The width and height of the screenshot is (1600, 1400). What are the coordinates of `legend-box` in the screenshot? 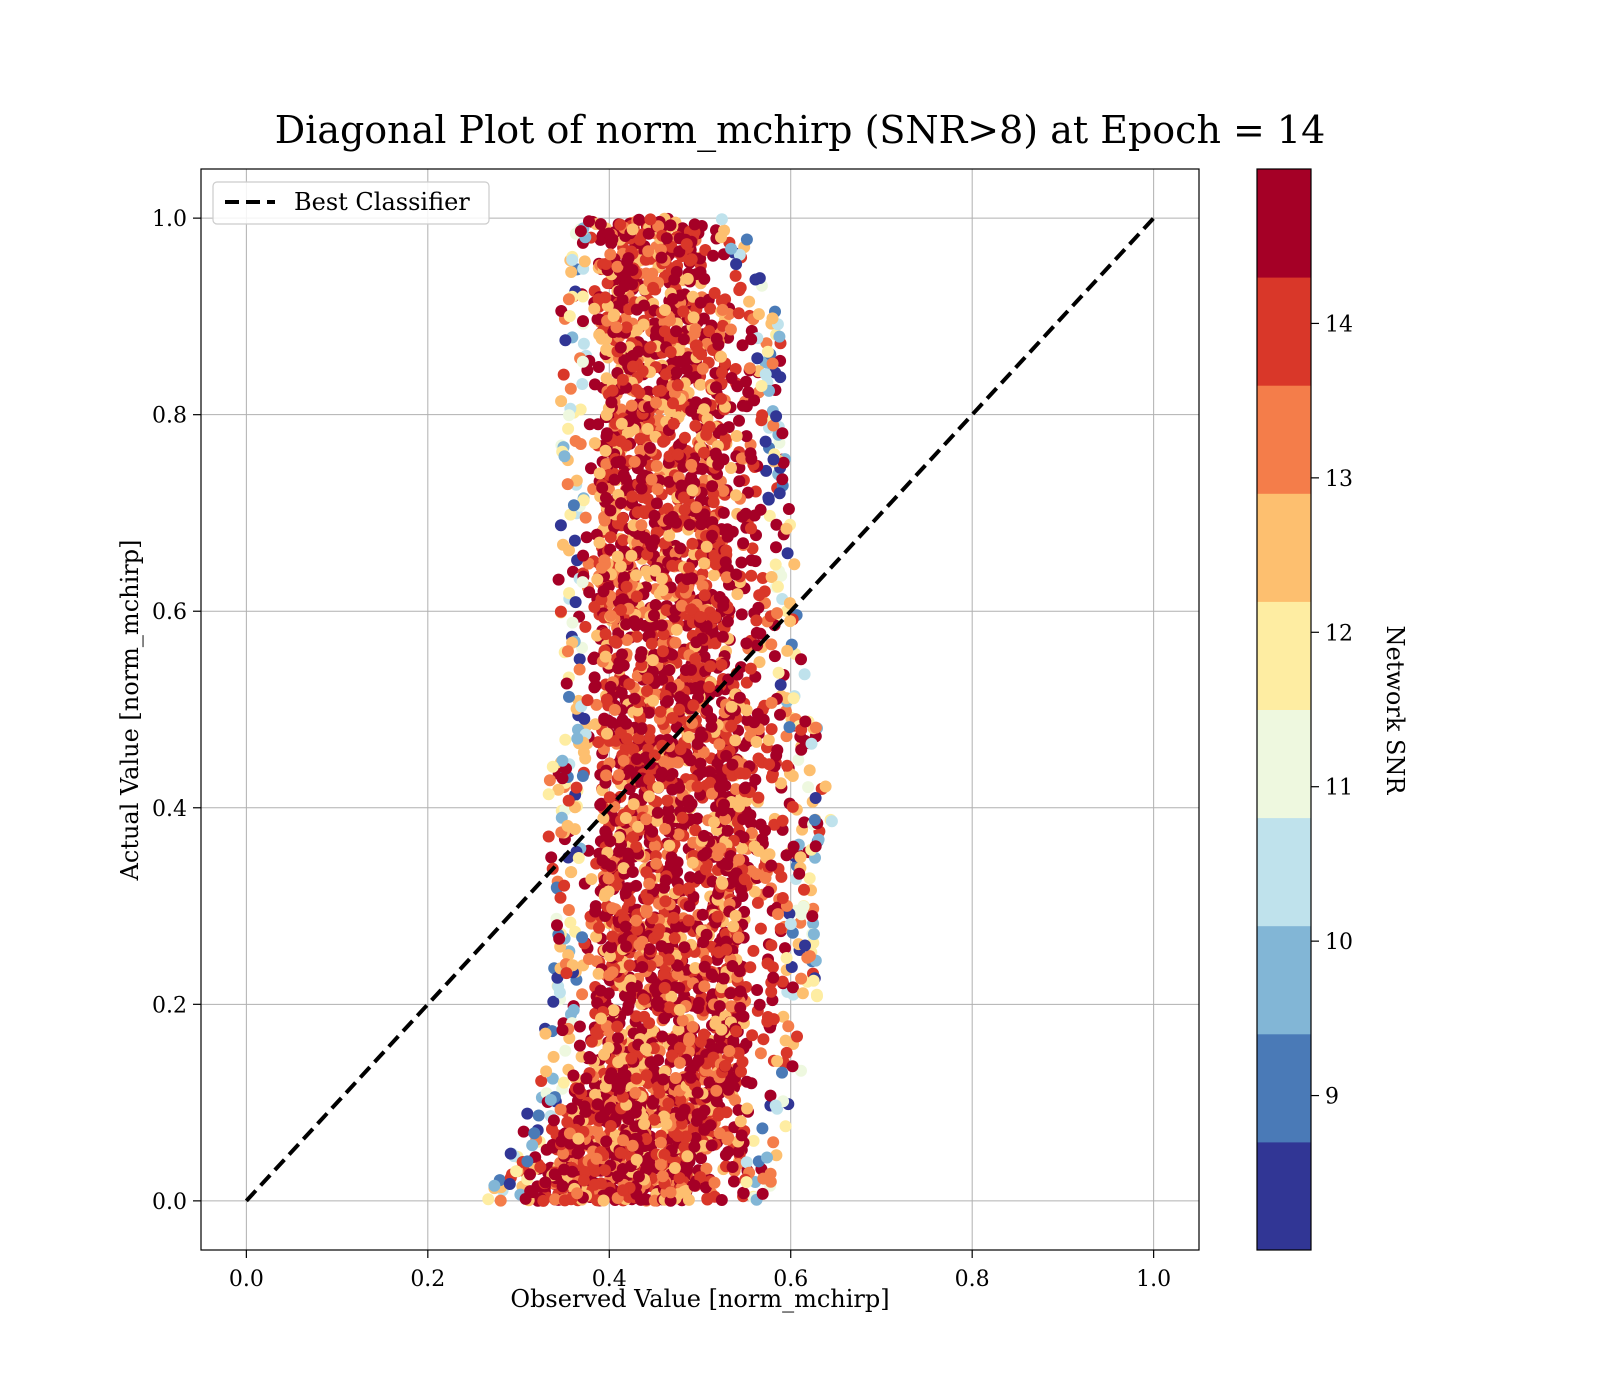 It's located at (351, 203).